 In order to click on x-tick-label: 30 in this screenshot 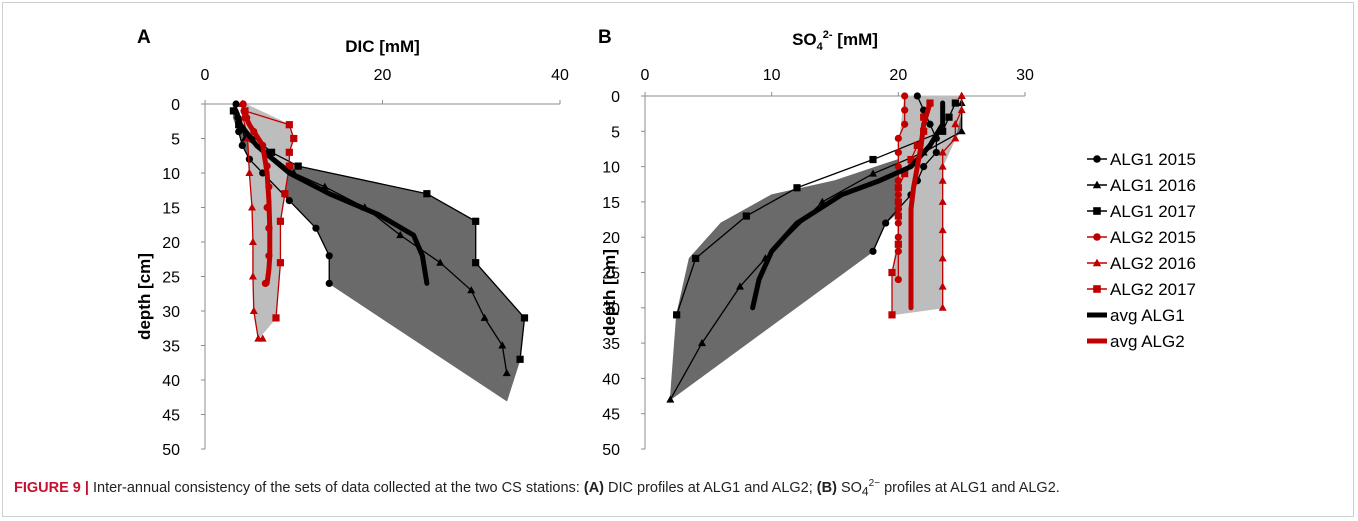, I will do `click(1025, 75)`.